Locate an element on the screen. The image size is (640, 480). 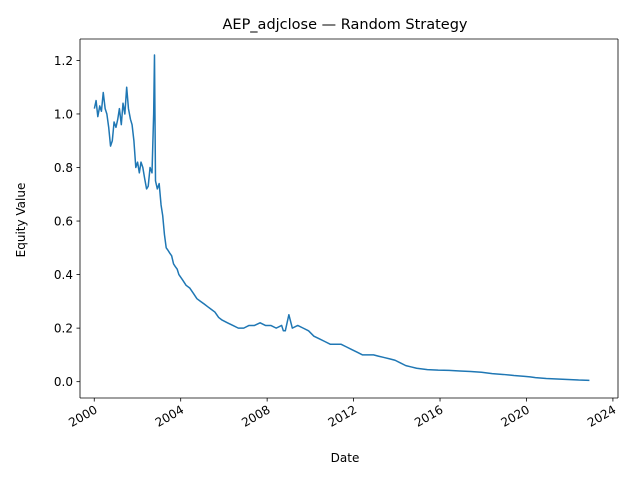
y-tick-label: 0.8 is located at coordinates (63, 168).